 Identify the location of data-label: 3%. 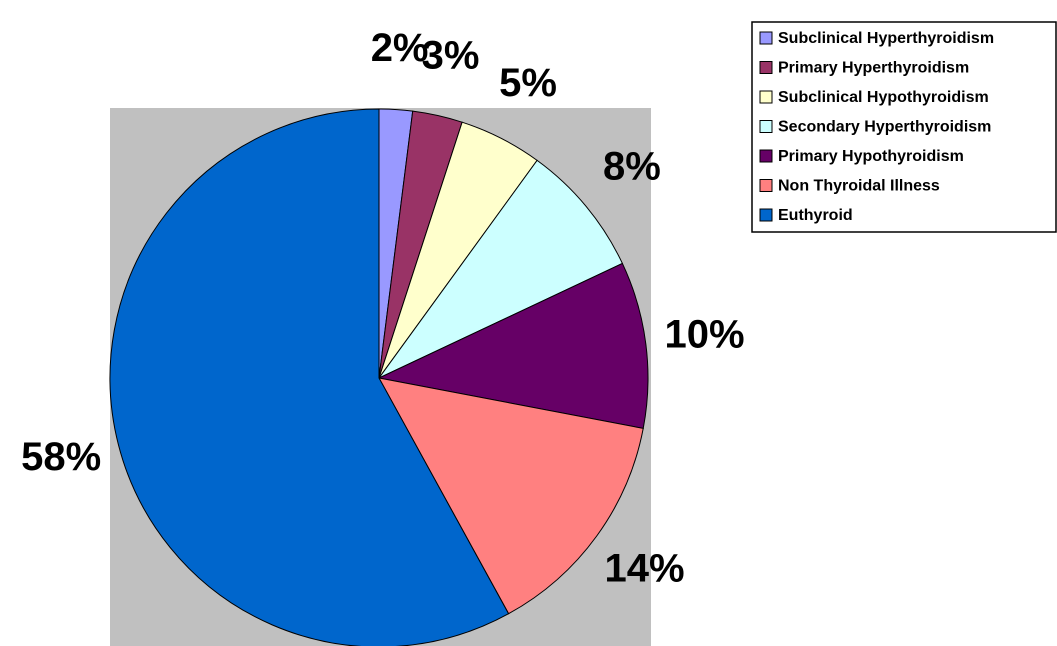
(451, 55).